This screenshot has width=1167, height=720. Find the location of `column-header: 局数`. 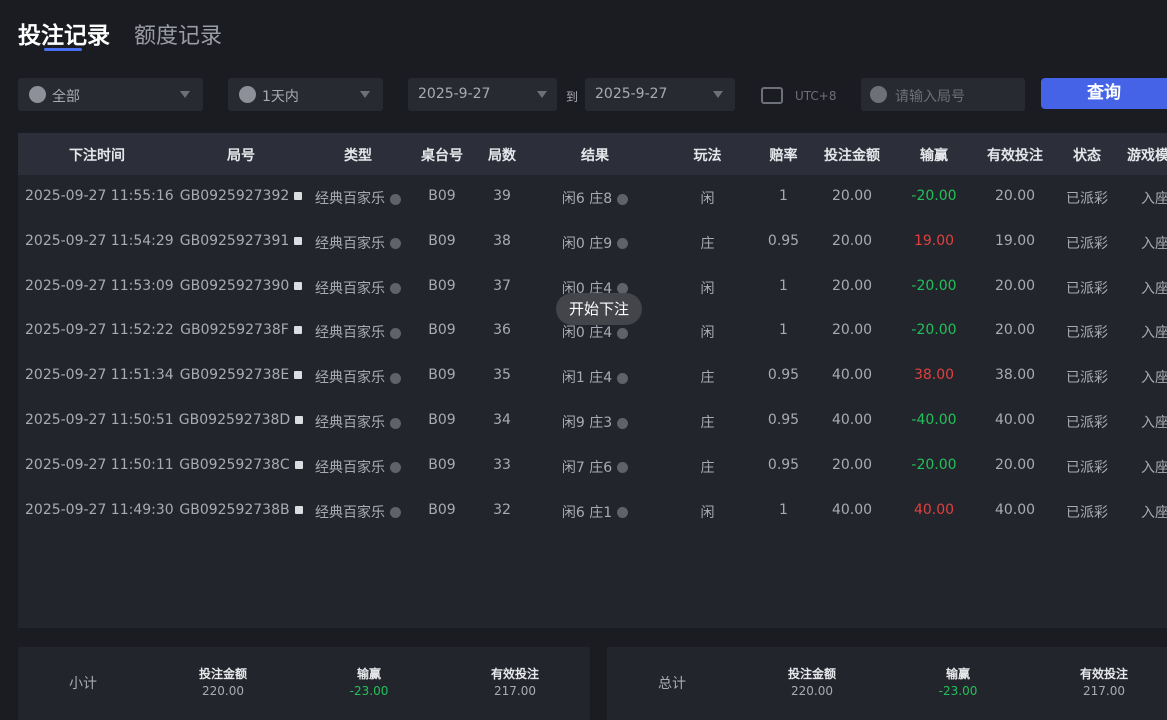

column-header: 局数 is located at coordinates (502, 156).